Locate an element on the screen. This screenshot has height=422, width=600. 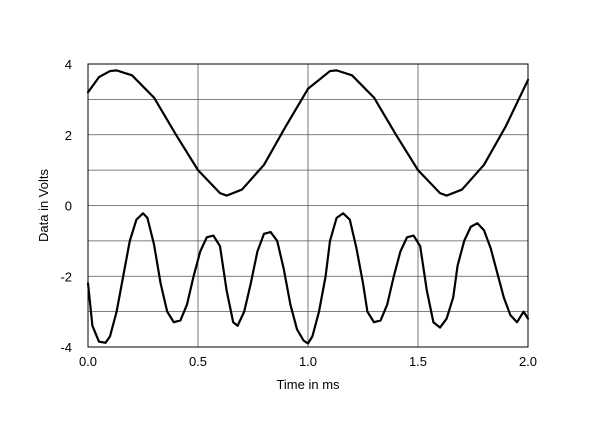
x-axis-label: Time in ms is located at coordinates (308, 384).